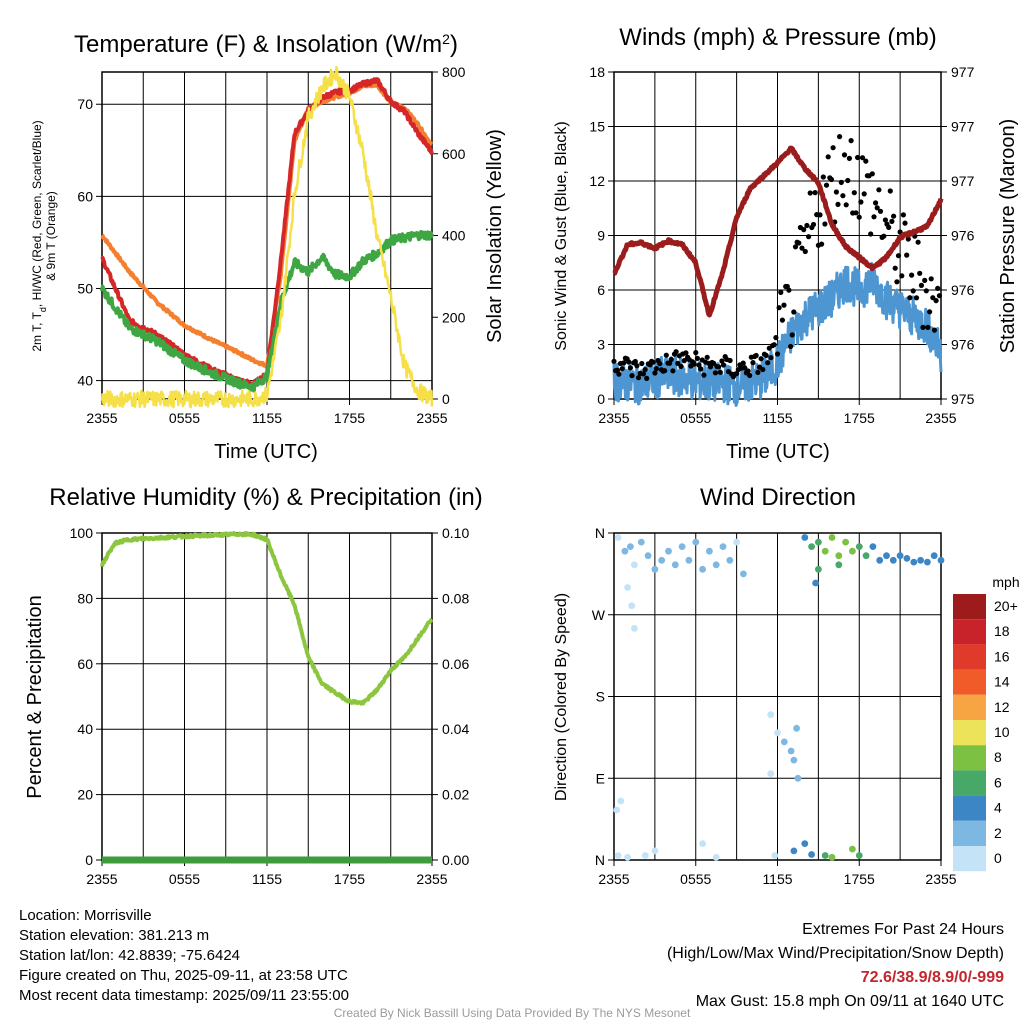 The image size is (1024, 1024). What do you see at coordinates (85, 915) in the screenshot?
I see `station-location: Location: Morrisville` at bounding box center [85, 915].